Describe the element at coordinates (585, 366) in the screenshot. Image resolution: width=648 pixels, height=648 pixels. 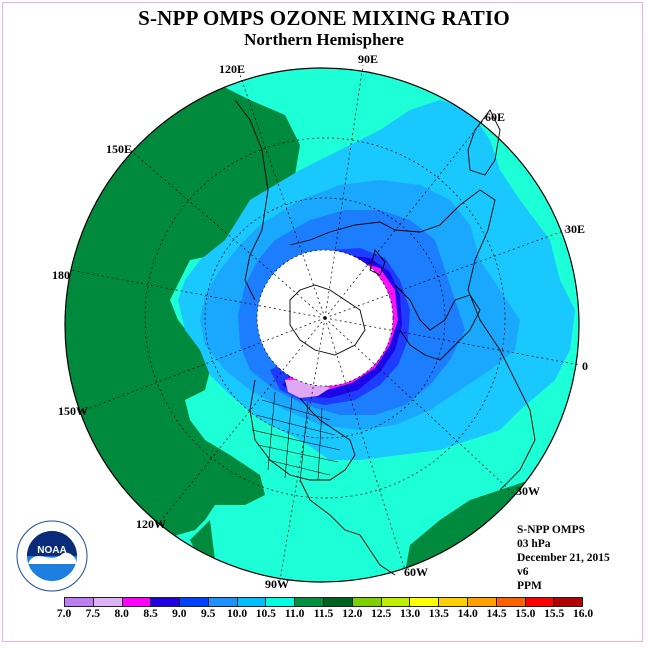
I see `lon-label-0: 0` at that location.